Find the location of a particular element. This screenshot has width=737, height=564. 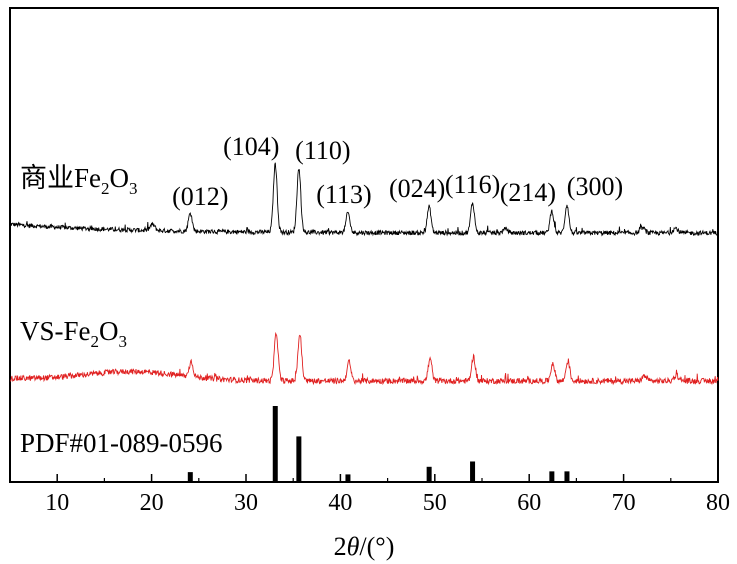

x-tick-label: 20 is located at coordinates (152, 503).